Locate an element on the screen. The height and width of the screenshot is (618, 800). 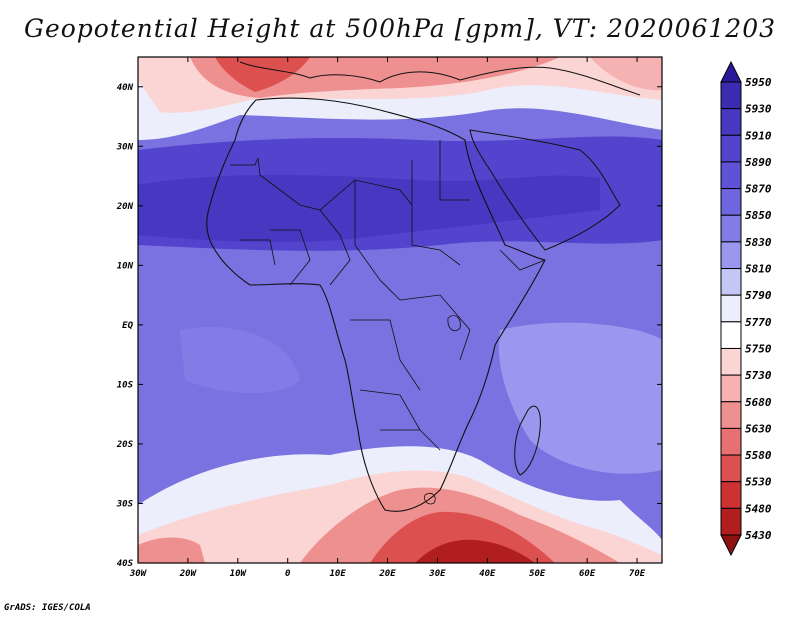
colorbar-level-label: 5770 is located at coordinates (758, 322).